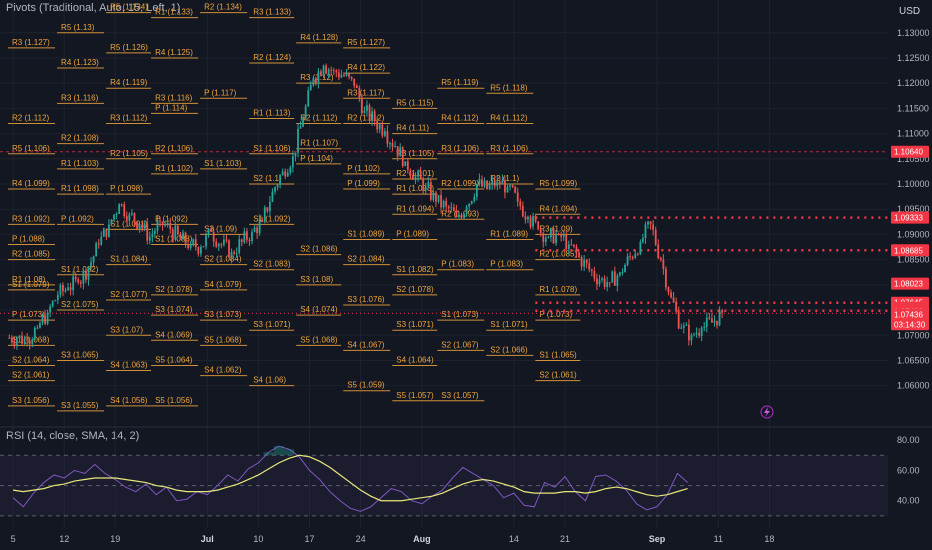 The image size is (932, 550). What do you see at coordinates (913, 184) in the screenshot?
I see `y-tick-label: 1.10000` at bounding box center [913, 184].